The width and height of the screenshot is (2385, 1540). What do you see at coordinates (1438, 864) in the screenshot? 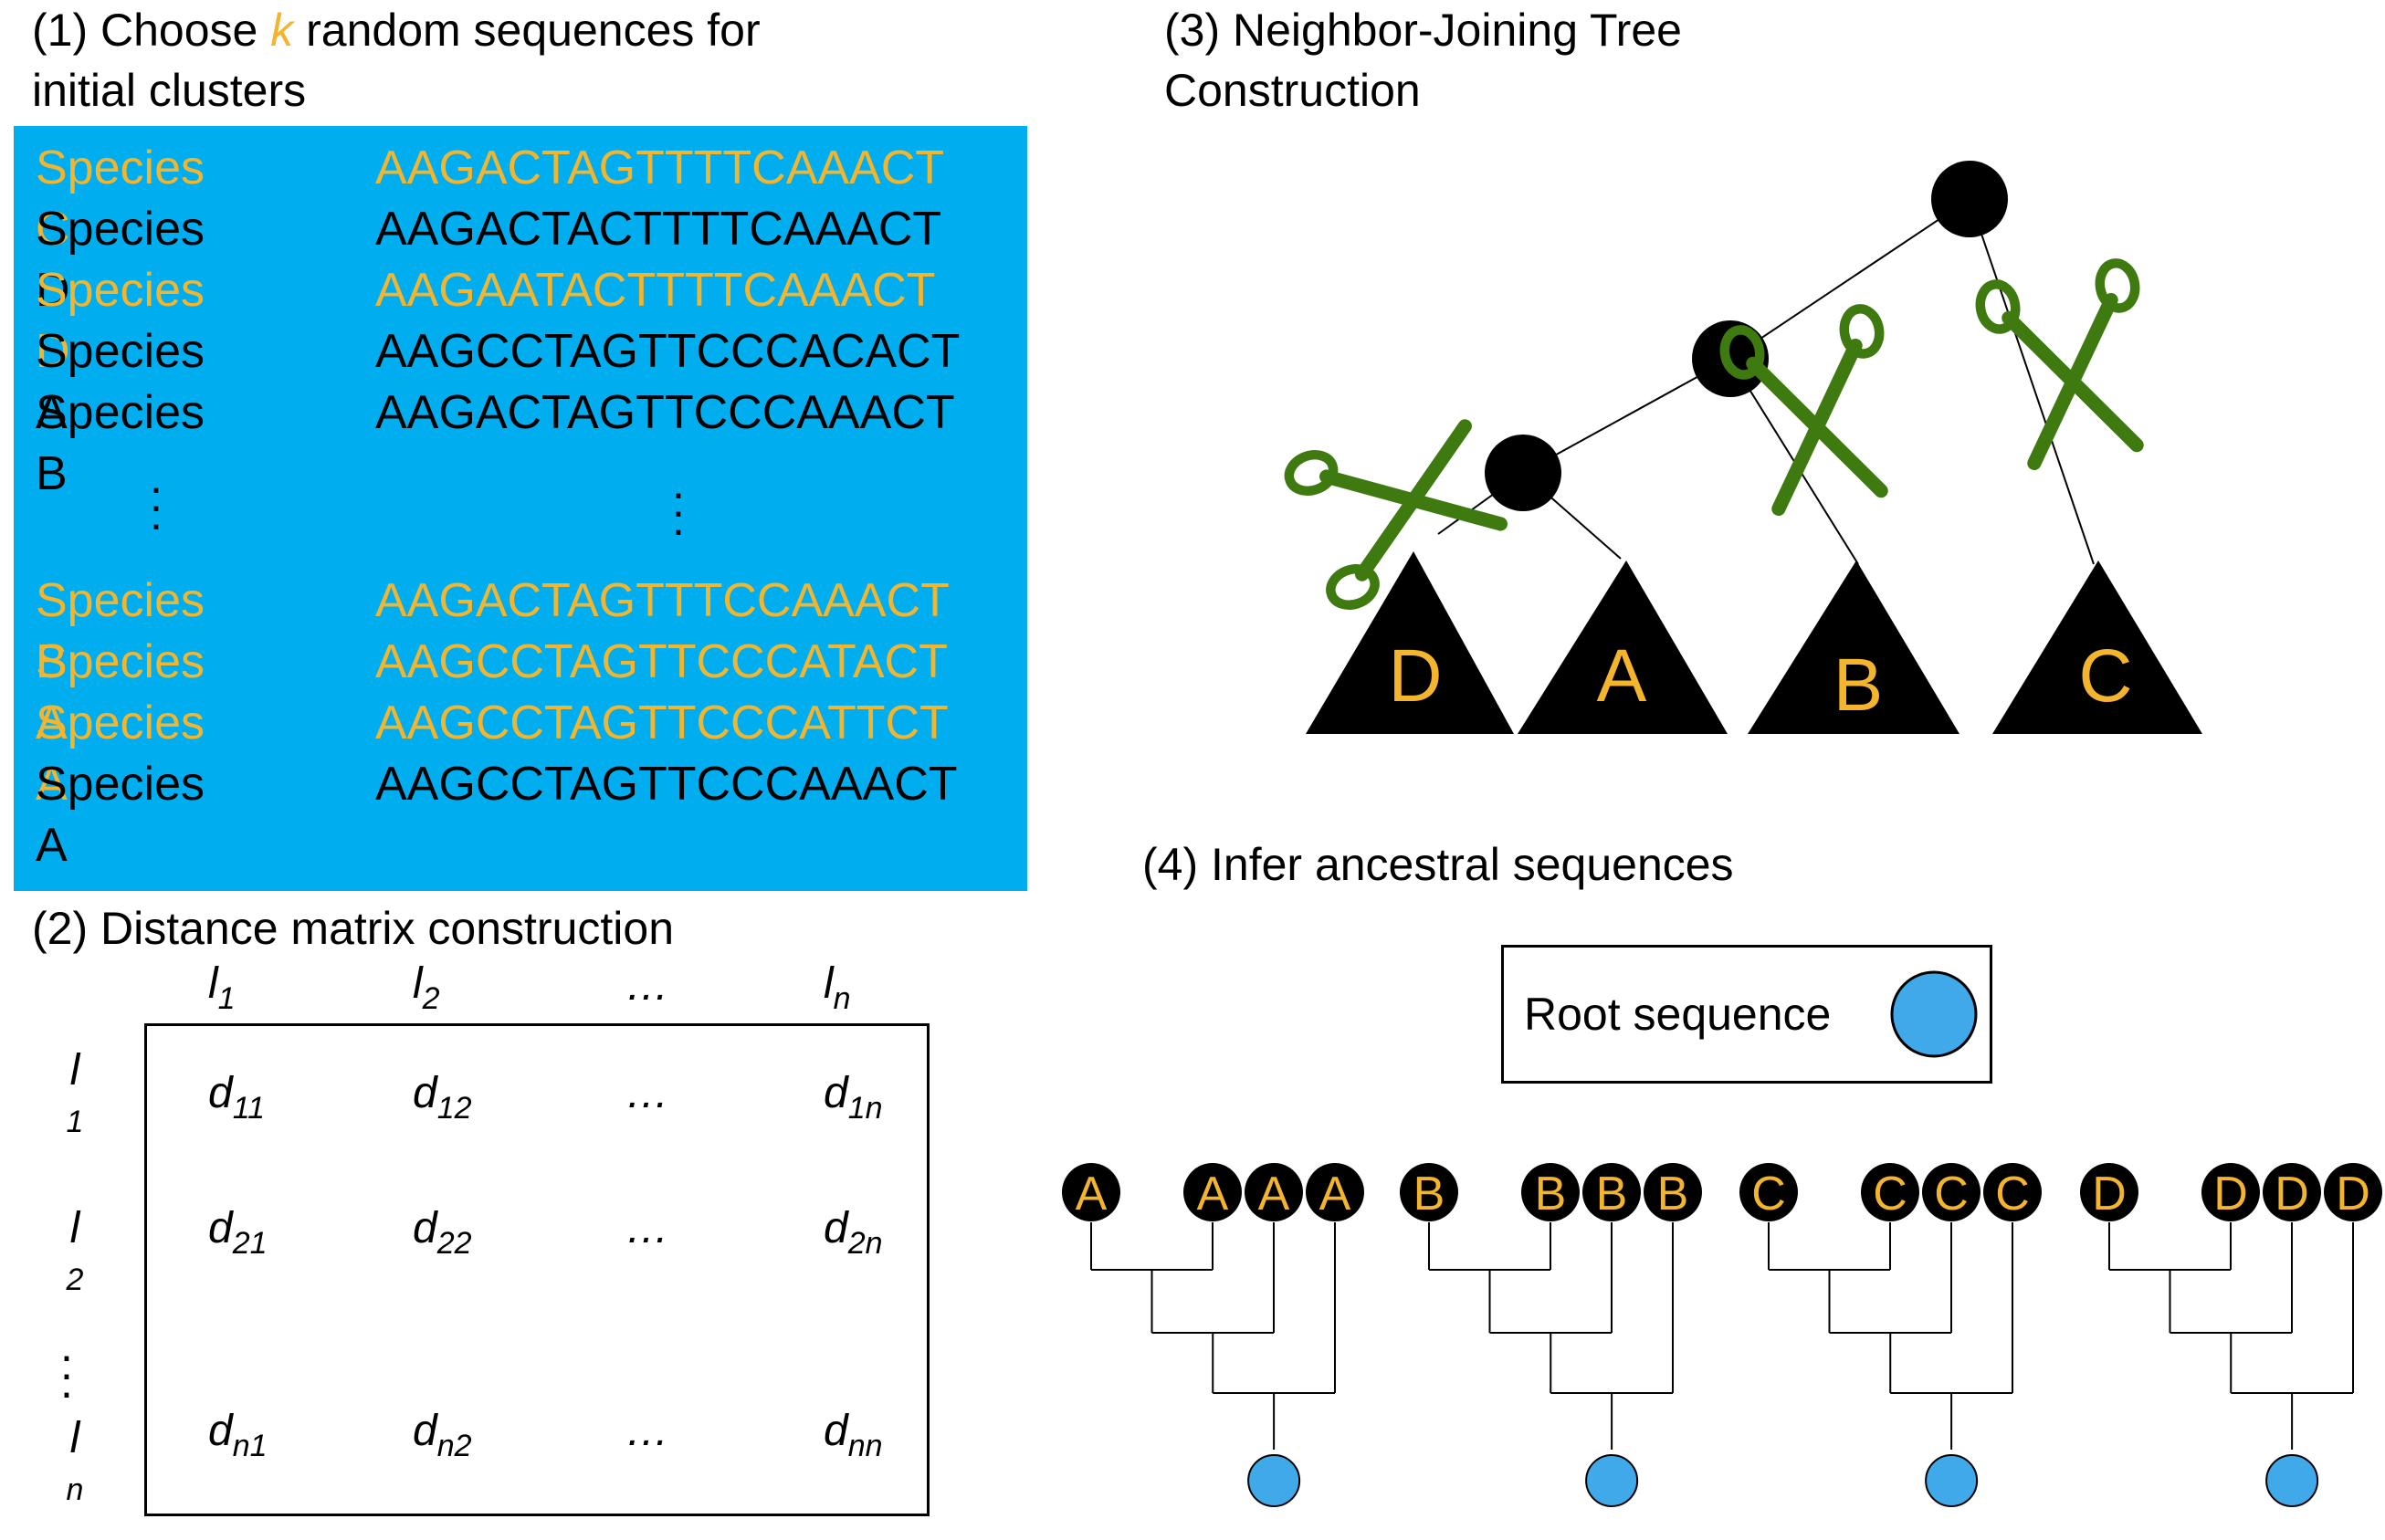
I see `panel4-heading: (4) Infer ancestral sequences` at bounding box center [1438, 864].